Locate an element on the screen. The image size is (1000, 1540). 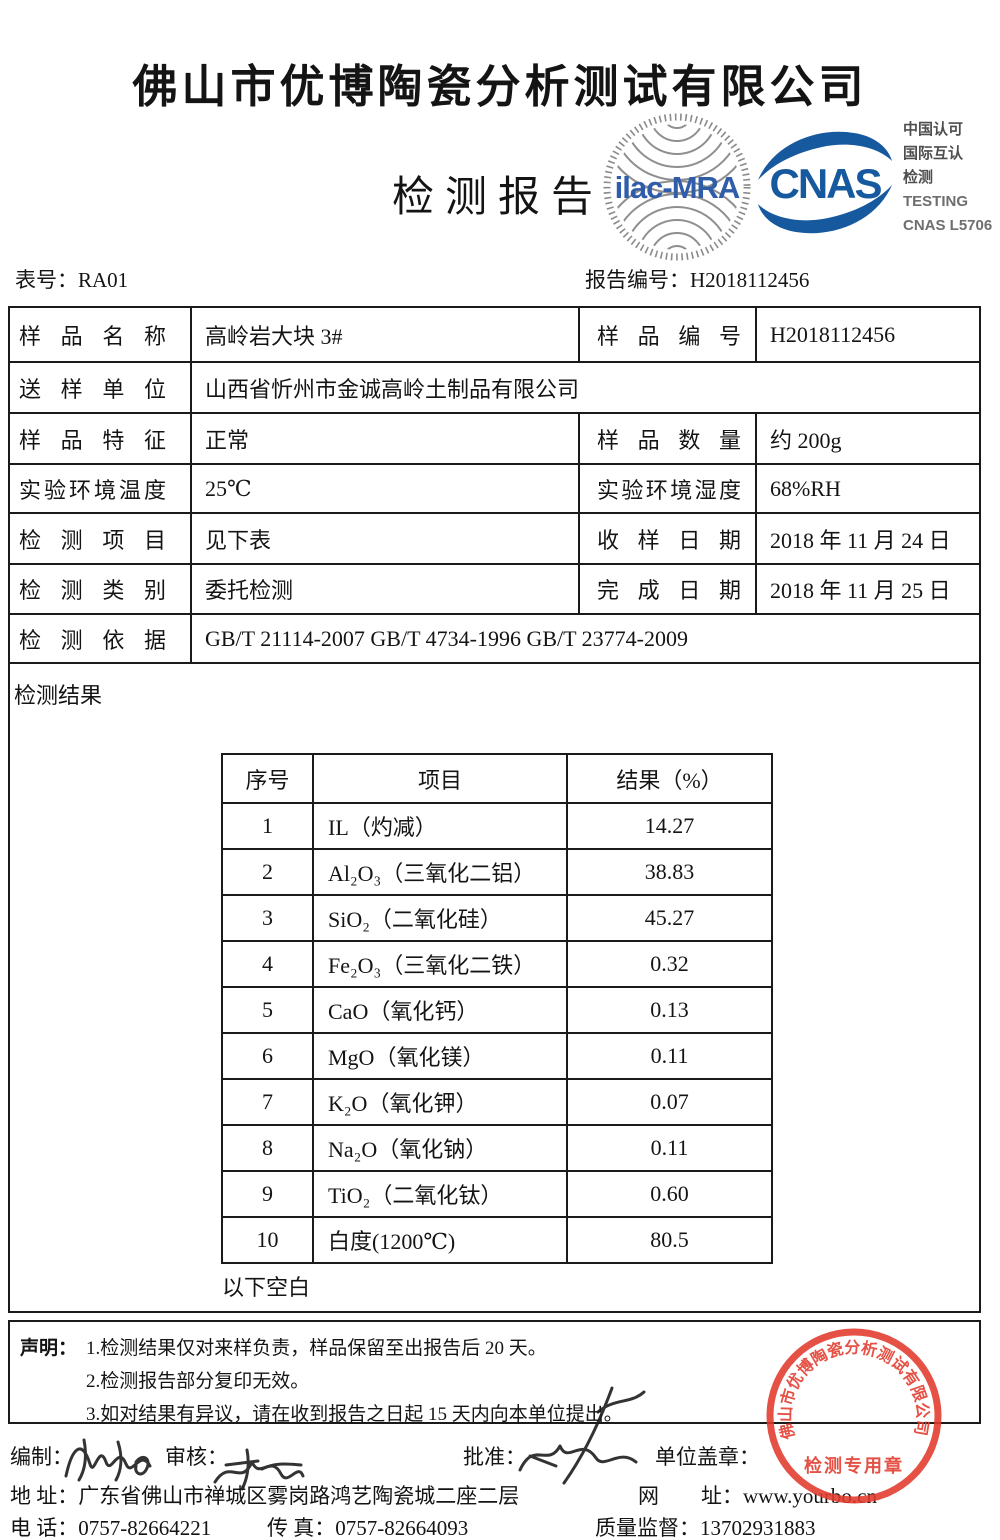
statement-line: 3.如对结果有异议，请在收到报告之日起 15 天内向本单位提出。 is located at coordinates (354, 1414).